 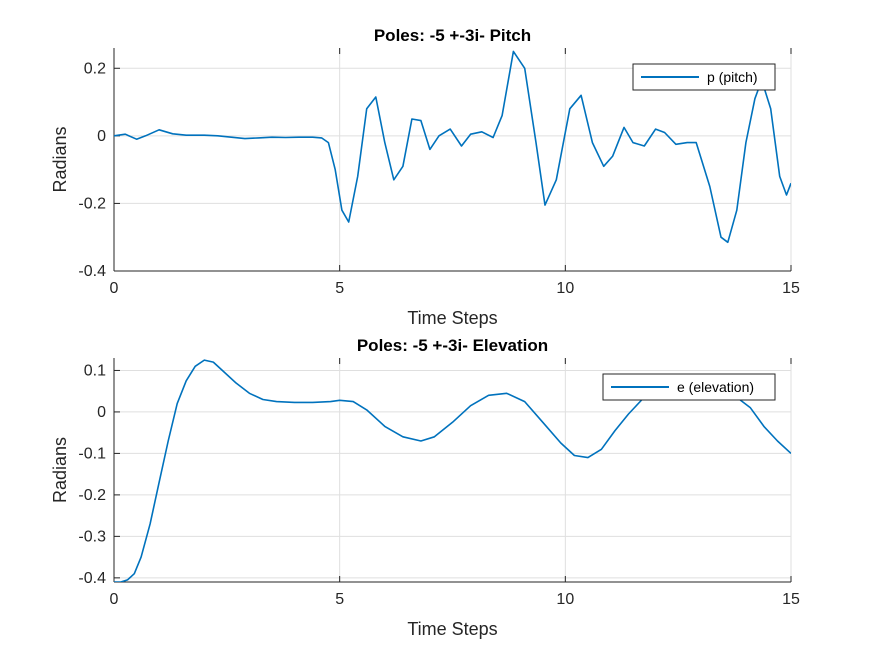 What do you see at coordinates (715, 387) in the screenshot?
I see `legend-label-elevation: e (elevation)` at bounding box center [715, 387].